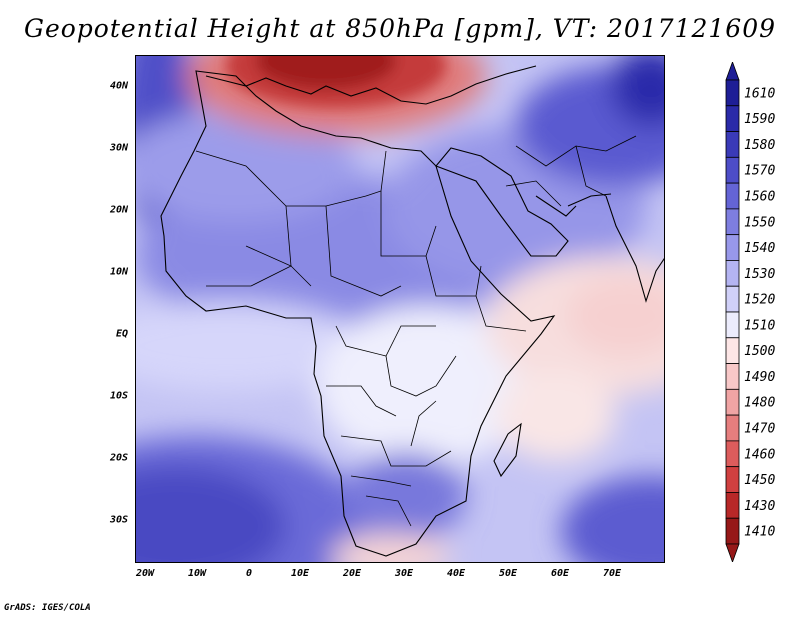  I want to click on lat-label-40n: 40N, so click(118, 86).